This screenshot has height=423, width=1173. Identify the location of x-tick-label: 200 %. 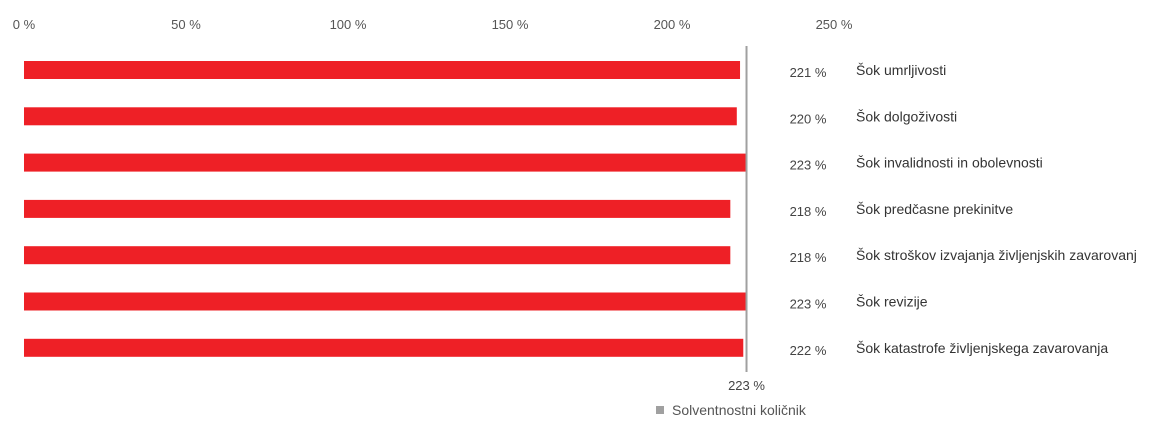
(672, 24).